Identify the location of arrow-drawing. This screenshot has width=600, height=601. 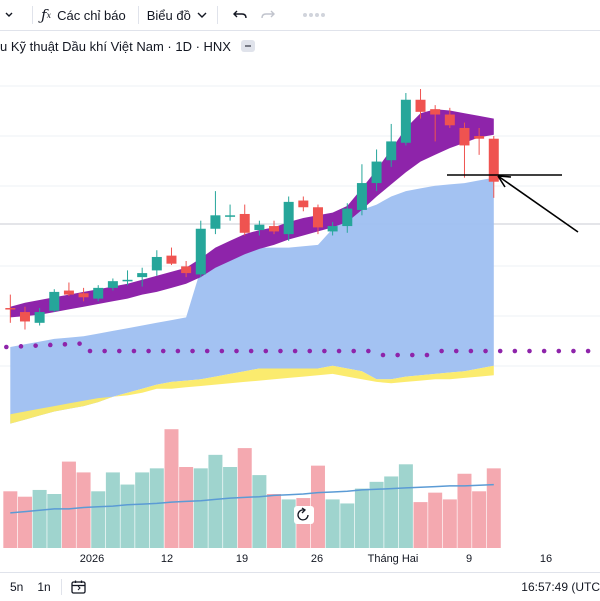
(538, 204).